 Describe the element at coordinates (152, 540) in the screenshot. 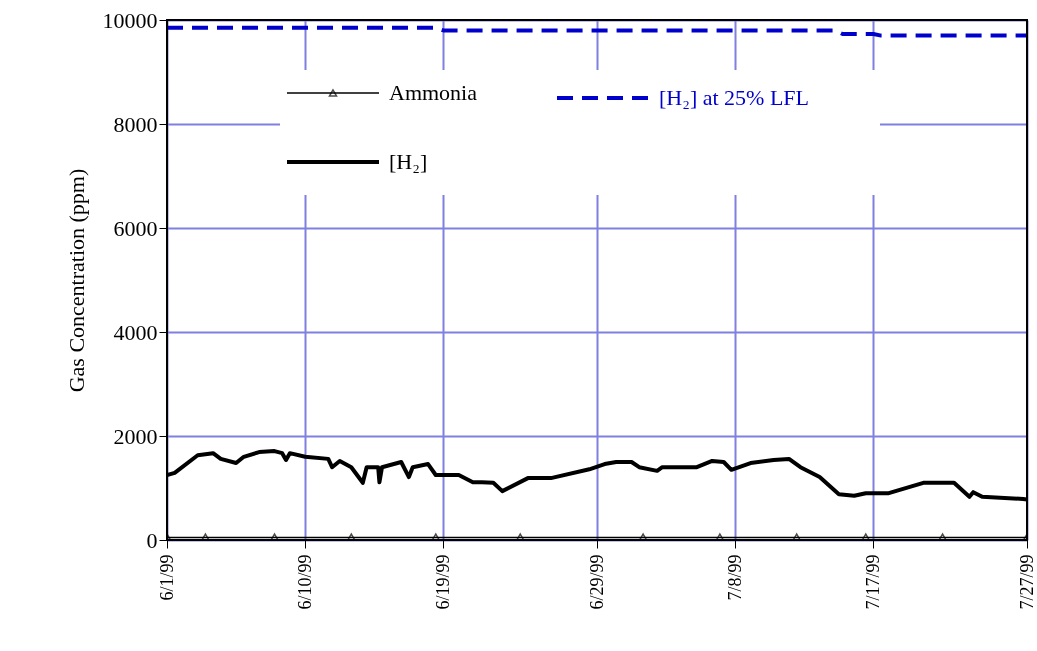

I see `y-tick-label: 0` at that location.